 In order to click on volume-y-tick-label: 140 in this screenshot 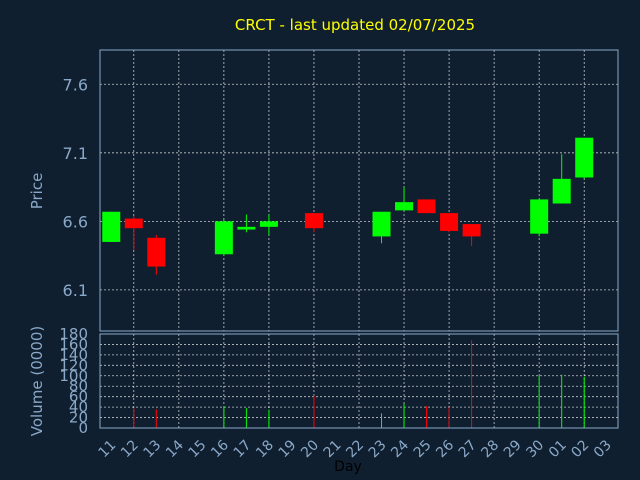, I will do `click(73, 355)`.